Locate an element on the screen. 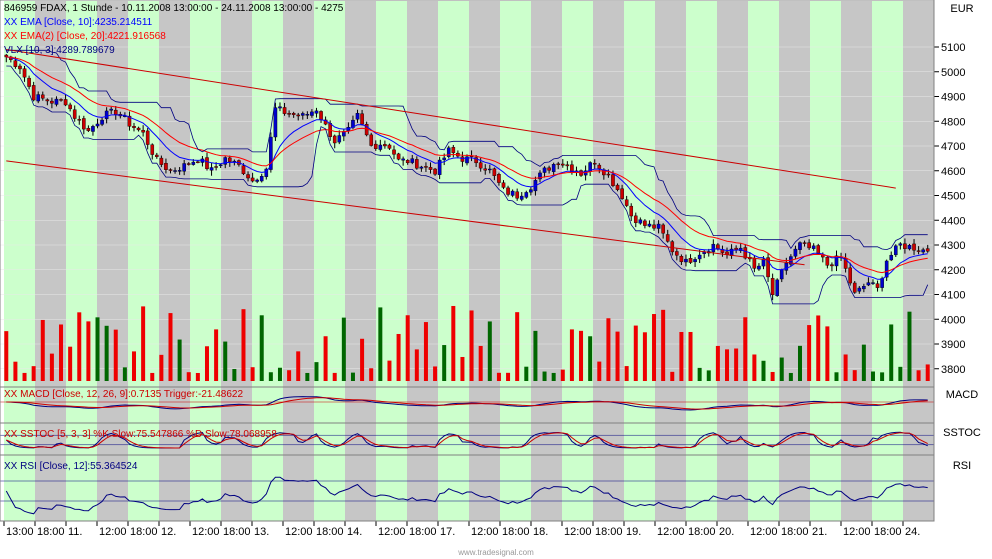 Image resolution: width=992 pixels, height=559 pixels. x-tick-label: 12. is located at coordinates (168, 532).